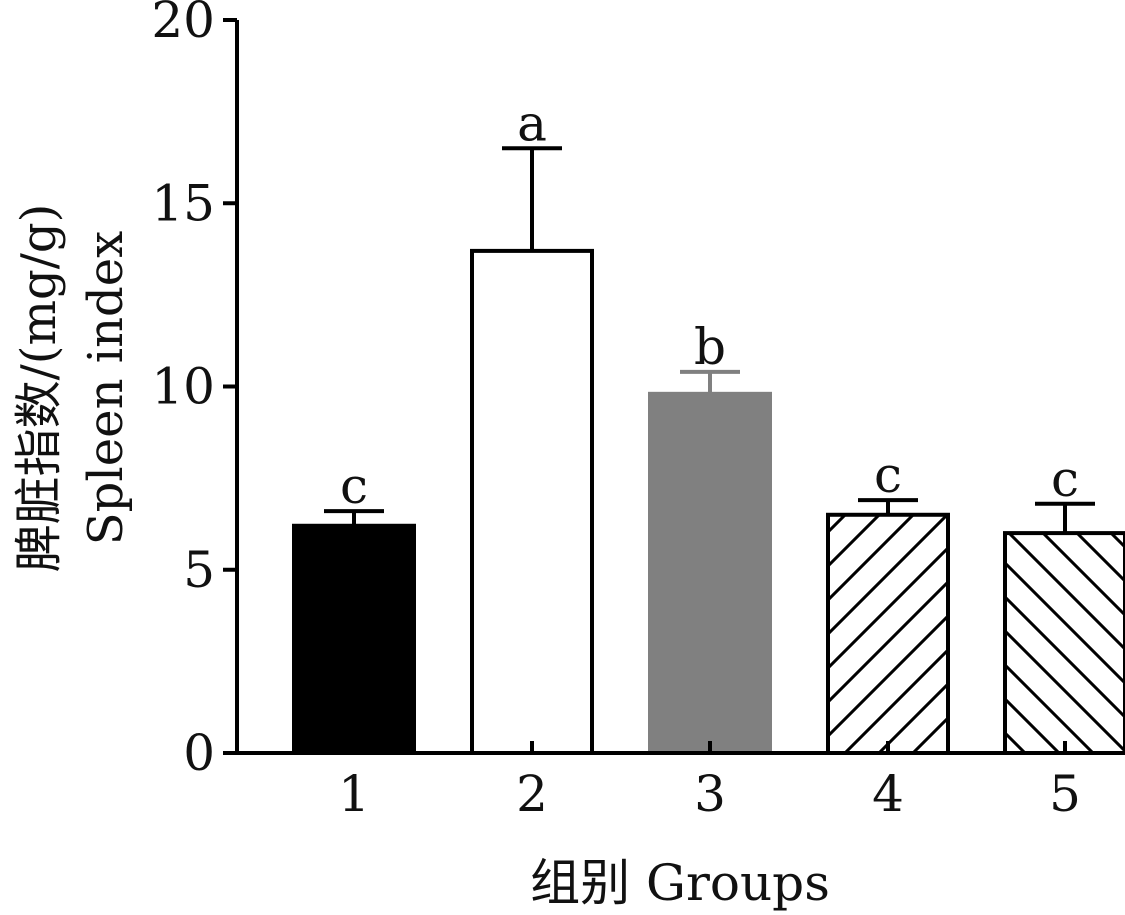  What do you see at coordinates (680, 883) in the screenshot?
I see `x-axis-title: 组别 Groups` at bounding box center [680, 883].